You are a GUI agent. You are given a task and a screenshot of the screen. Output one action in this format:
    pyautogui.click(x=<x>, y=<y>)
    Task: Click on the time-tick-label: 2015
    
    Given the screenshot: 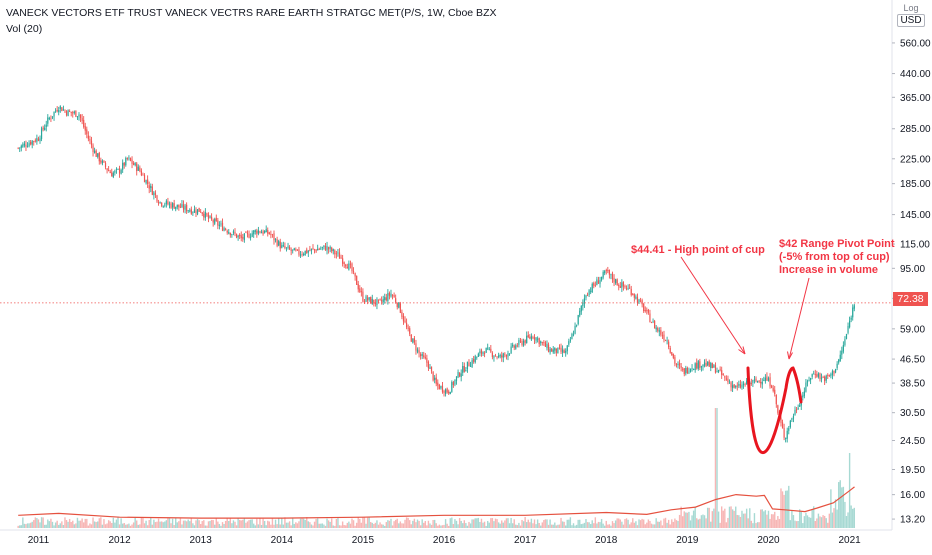 What is the action you would take?
    pyautogui.click(x=363, y=540)
    